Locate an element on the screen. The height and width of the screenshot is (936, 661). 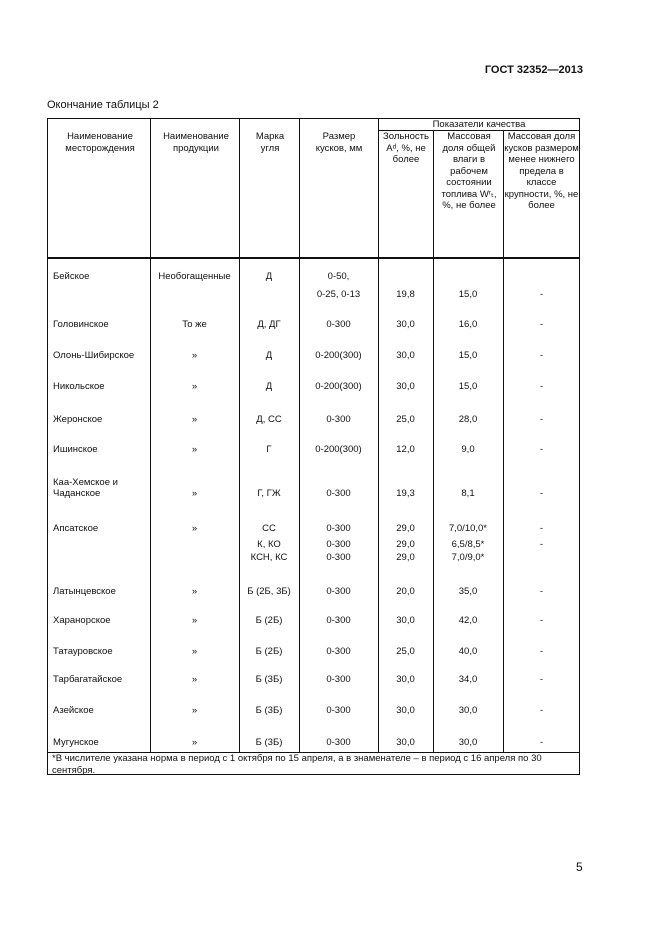
cell-size-line2: 0-25, 0-13 is located at coordinates (338, 294).